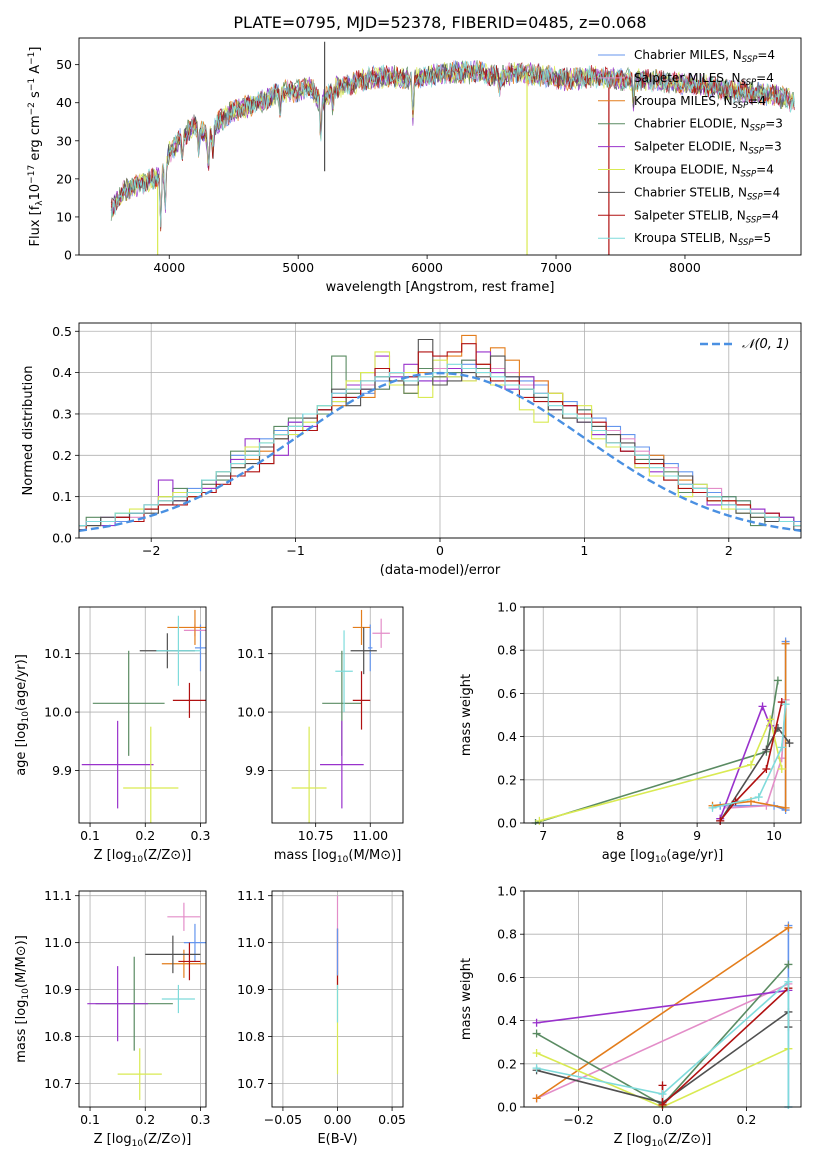 This screenshot has height=1170, width=819. What do you see at coordinates (58, 653) in the screenshot?
I see `age_vs_z-ytick-label: 10.1` at bounding box center [58, 653].